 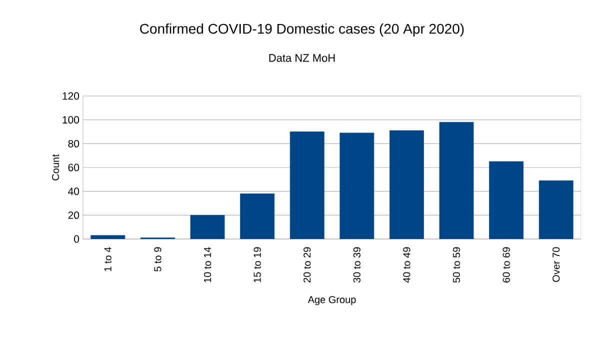 What do you see at coordinates (307, 264) in the screenshot?
I see `x-tick-label: 20 to 29` at bounding box center [307, 264].